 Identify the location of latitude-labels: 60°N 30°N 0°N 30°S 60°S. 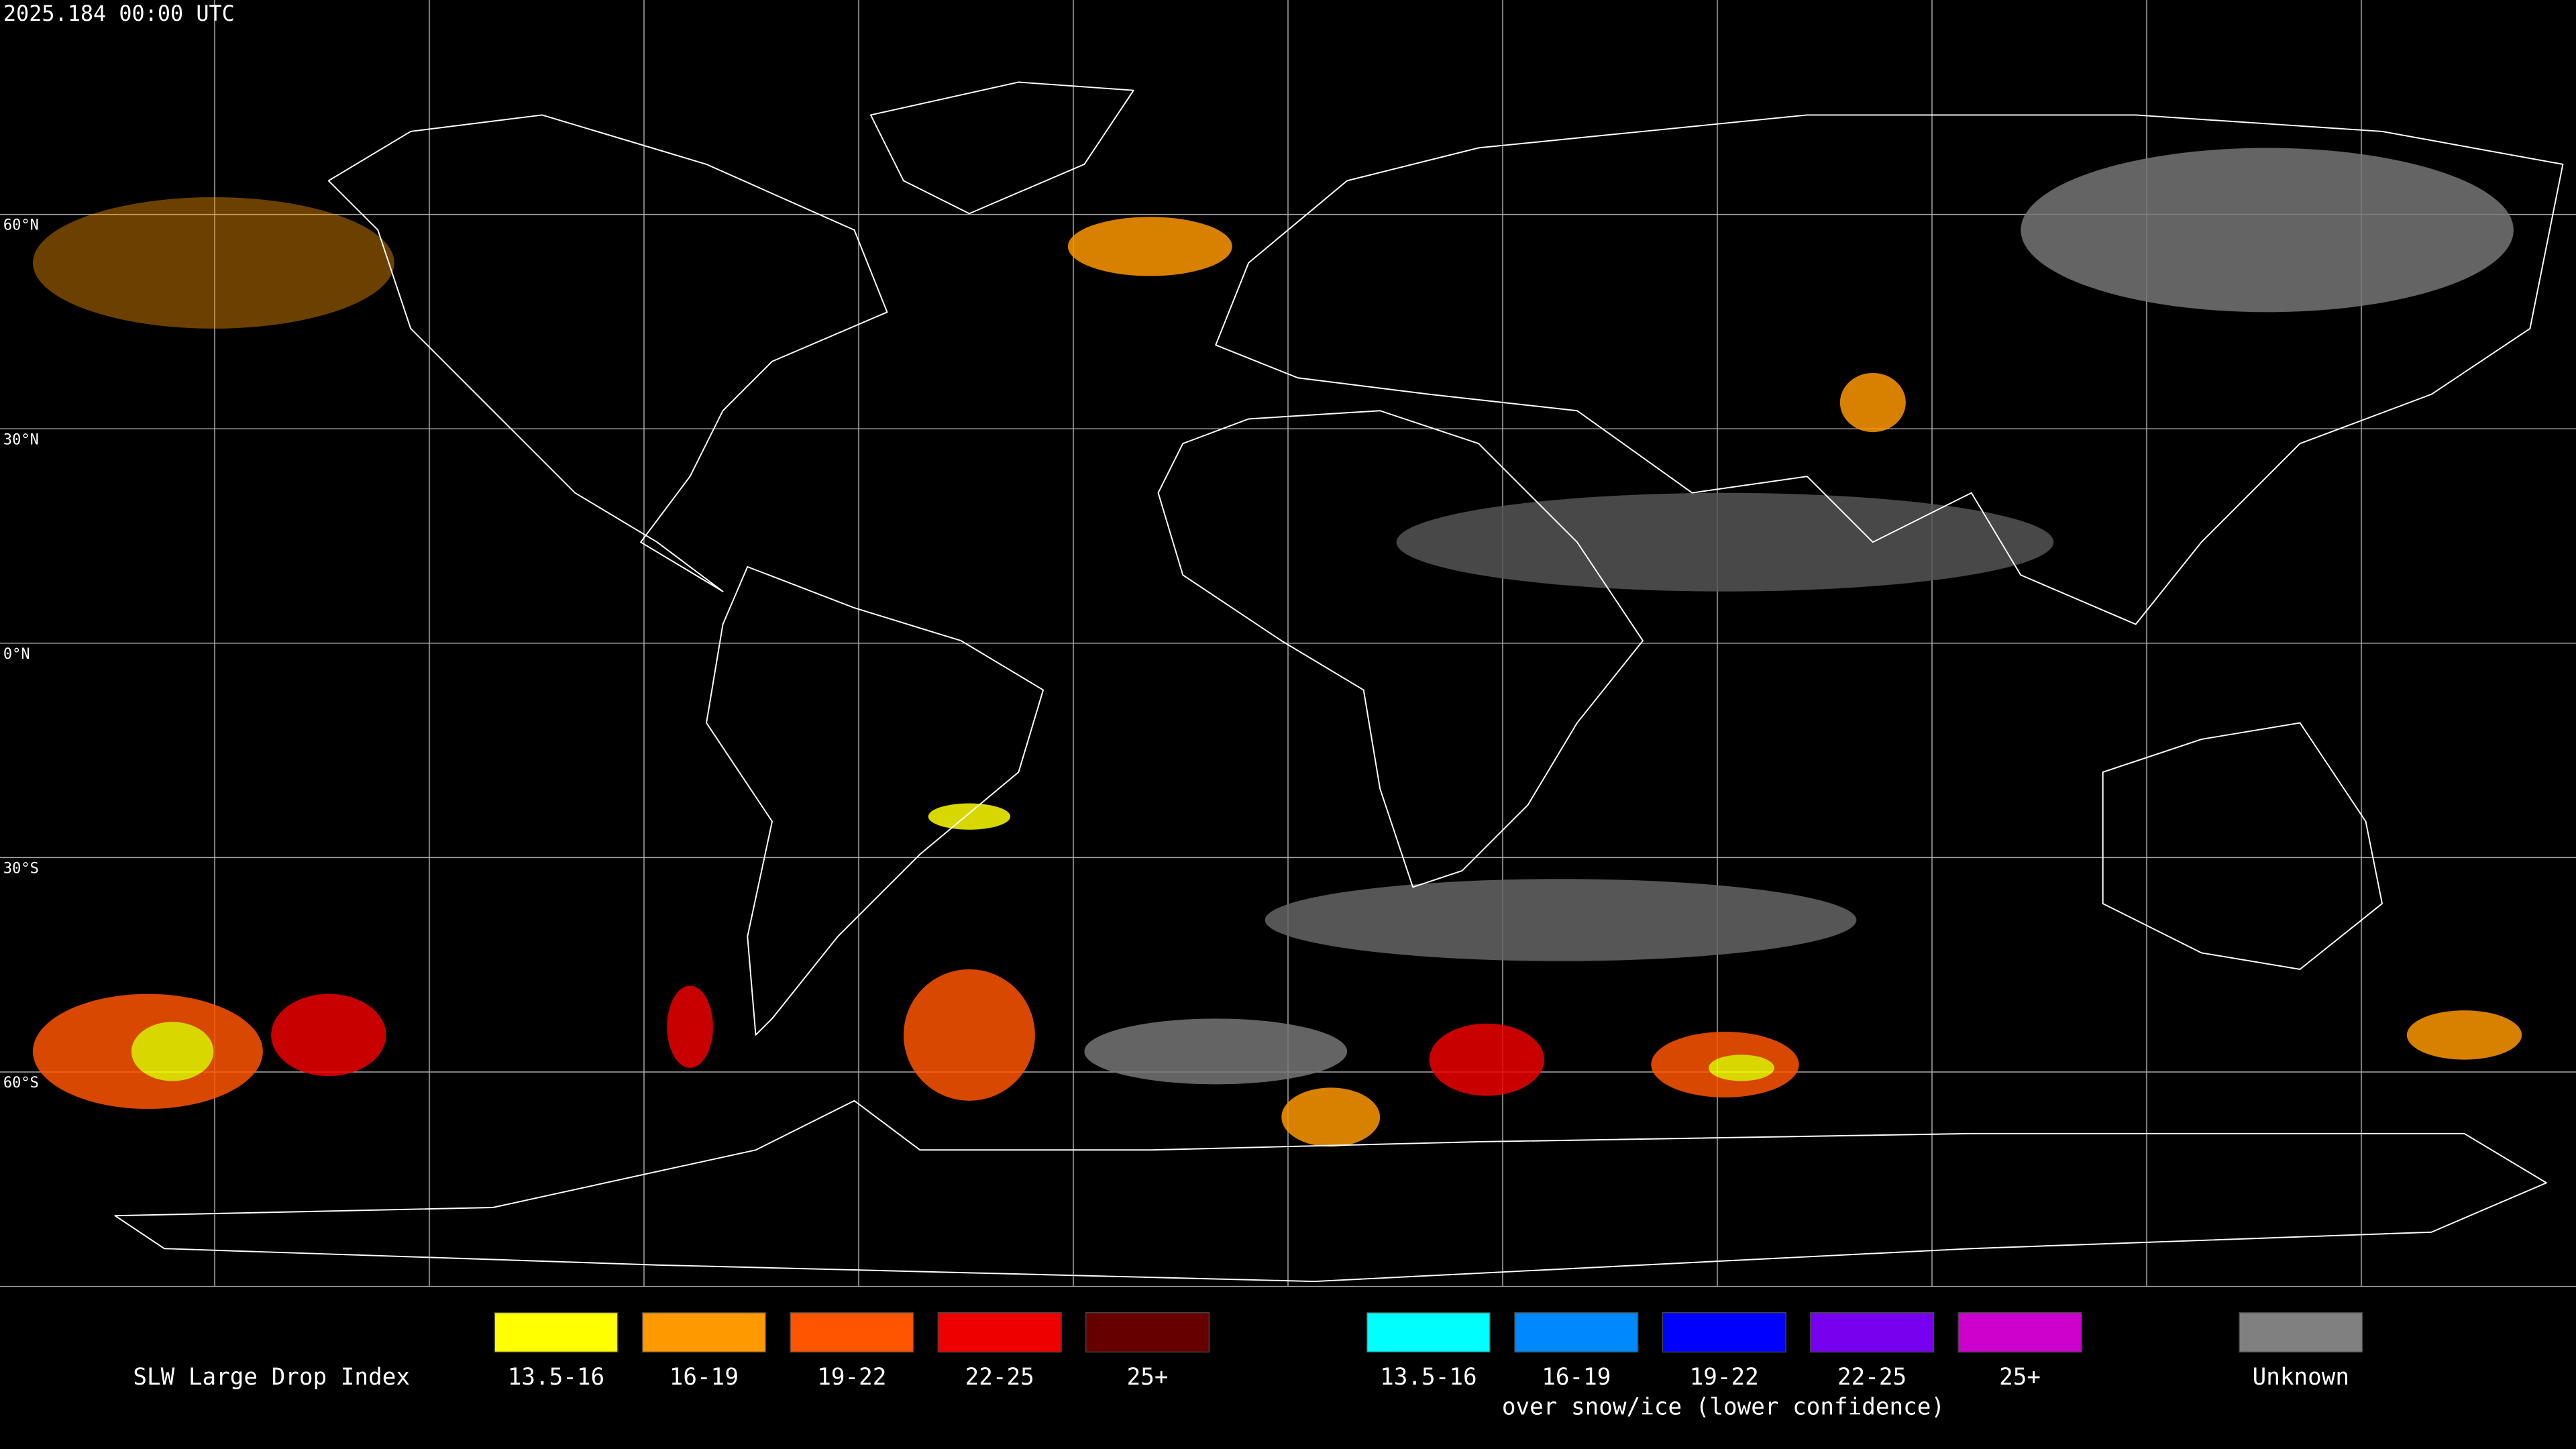
(21, 654).